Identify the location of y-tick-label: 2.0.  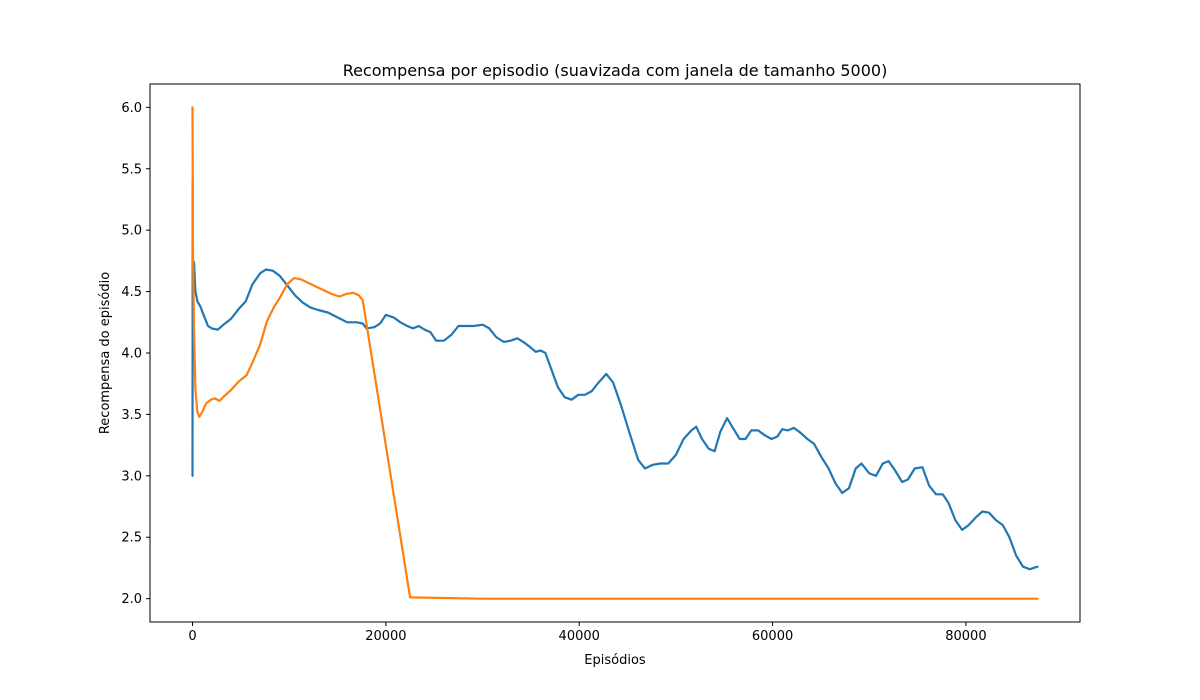
(131, 599).